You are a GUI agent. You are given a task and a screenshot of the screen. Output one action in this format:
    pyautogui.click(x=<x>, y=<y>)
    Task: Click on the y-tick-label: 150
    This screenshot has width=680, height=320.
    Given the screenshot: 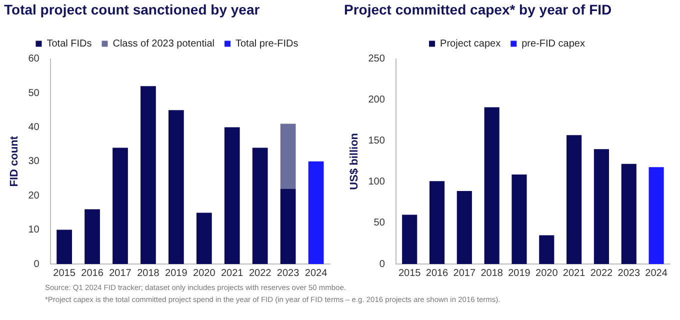 What is the action you would take?
    pyautogui.click(x=377, y=141)
    